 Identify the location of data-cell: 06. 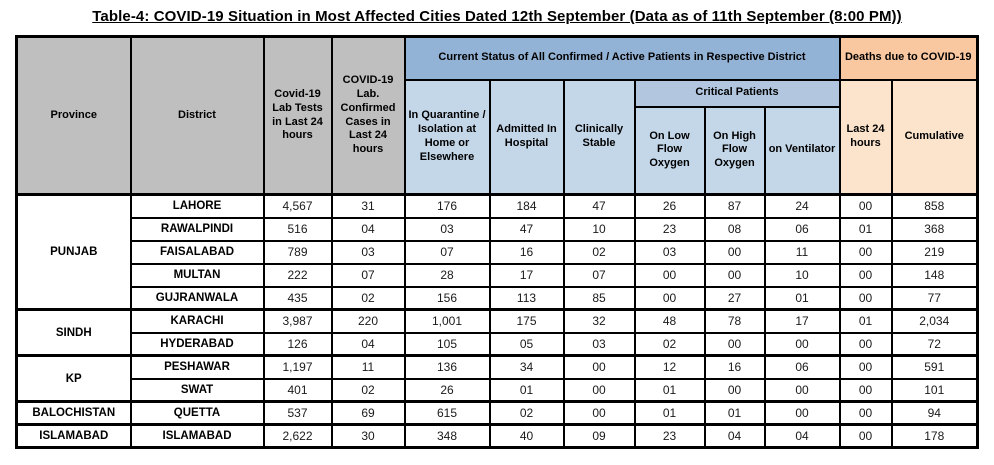
(802, 229).